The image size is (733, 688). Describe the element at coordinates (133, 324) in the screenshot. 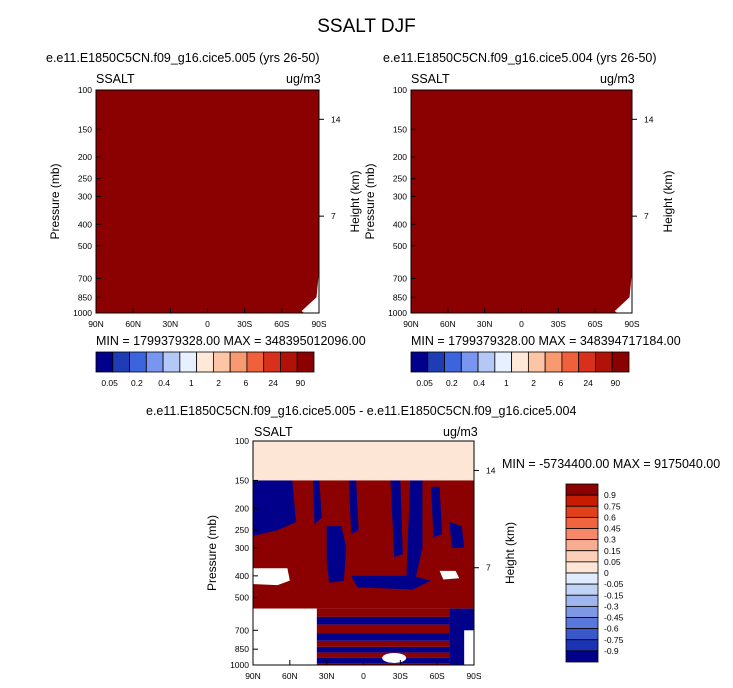

I see `x-tick-label-0-1: 60N` at that location.